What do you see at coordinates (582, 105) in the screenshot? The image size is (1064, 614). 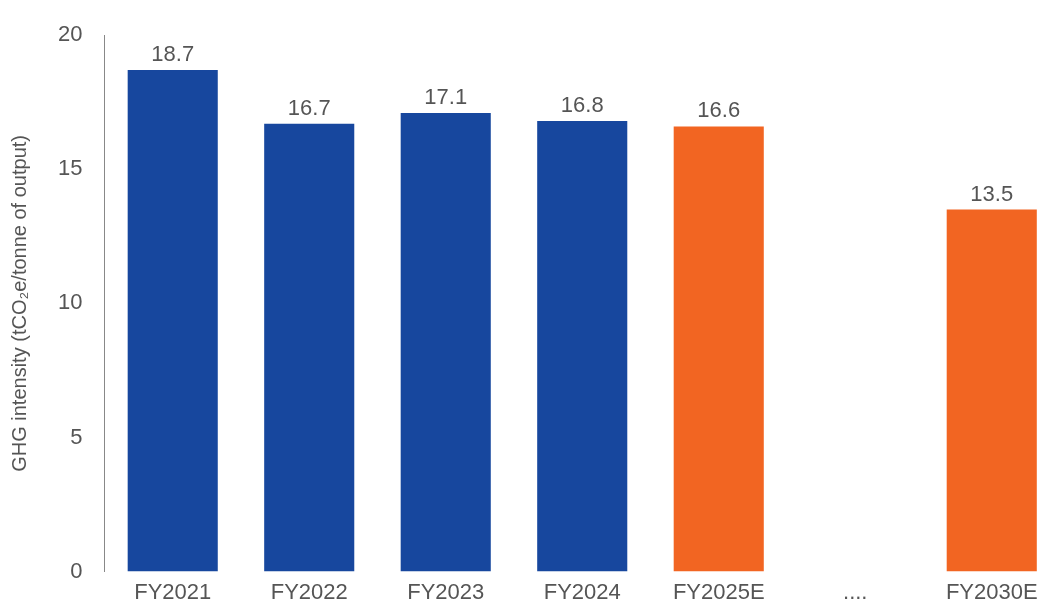 I see `data-label: 16.8` at bounding box center [582, 105].